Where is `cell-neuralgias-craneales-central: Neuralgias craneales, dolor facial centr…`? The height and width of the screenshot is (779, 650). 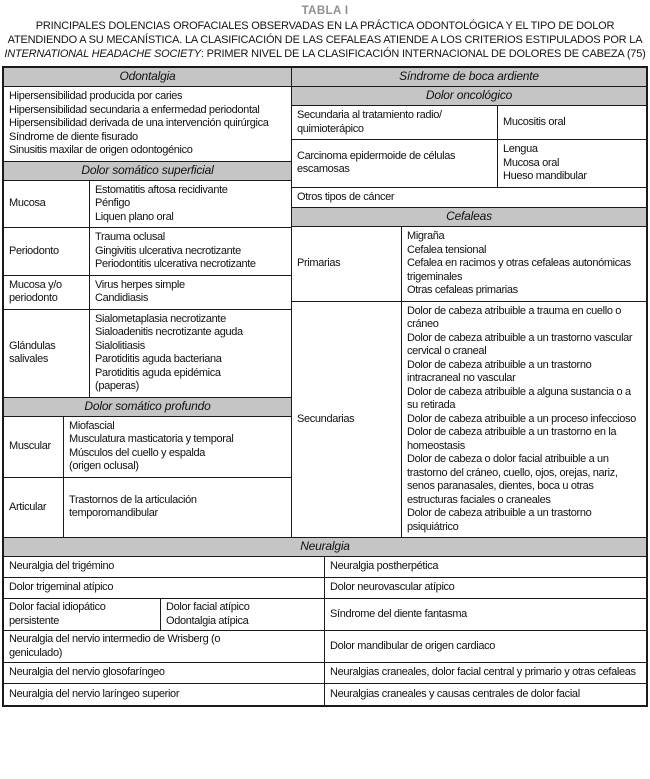
cell-neuralgias-craneales-central: Neuralgias craneales, dolor facial centr… is located at coordinates (483, 672).